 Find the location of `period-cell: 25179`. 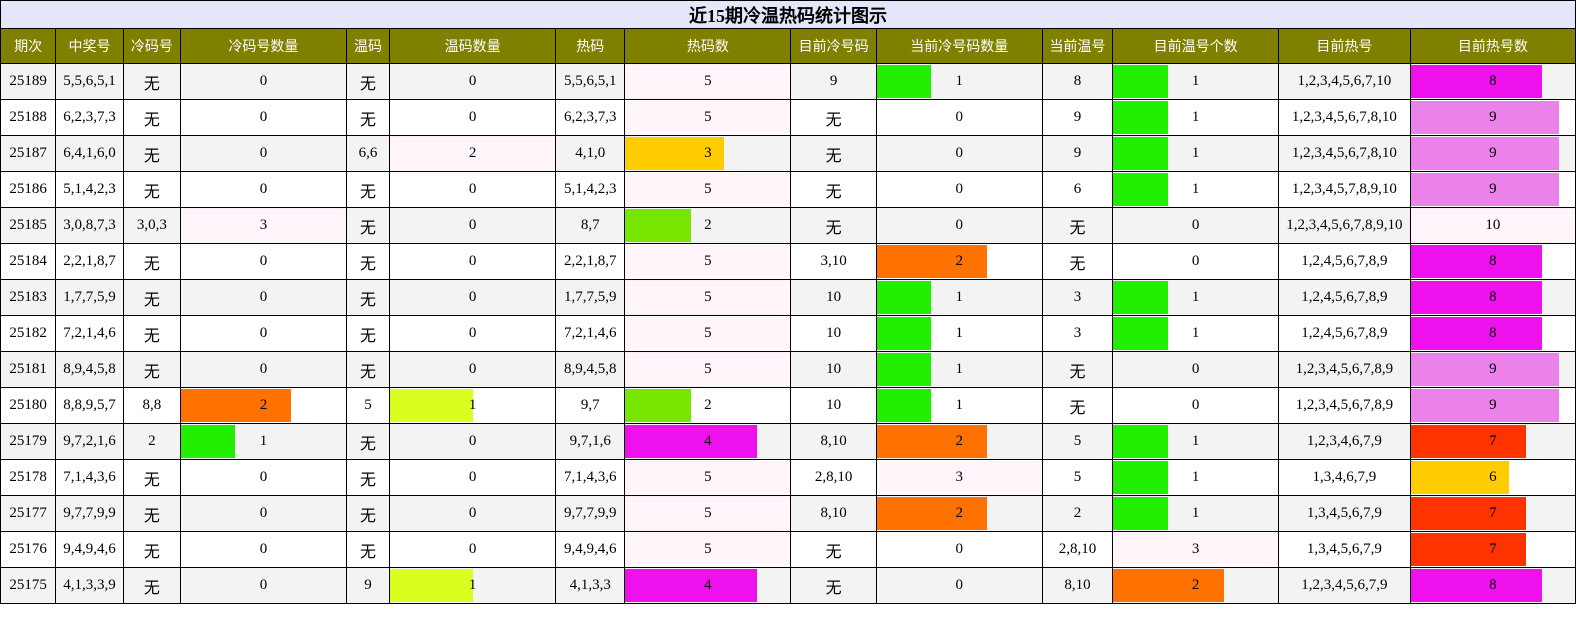

period-cell: 25179 is located at coordinates (28, 441).